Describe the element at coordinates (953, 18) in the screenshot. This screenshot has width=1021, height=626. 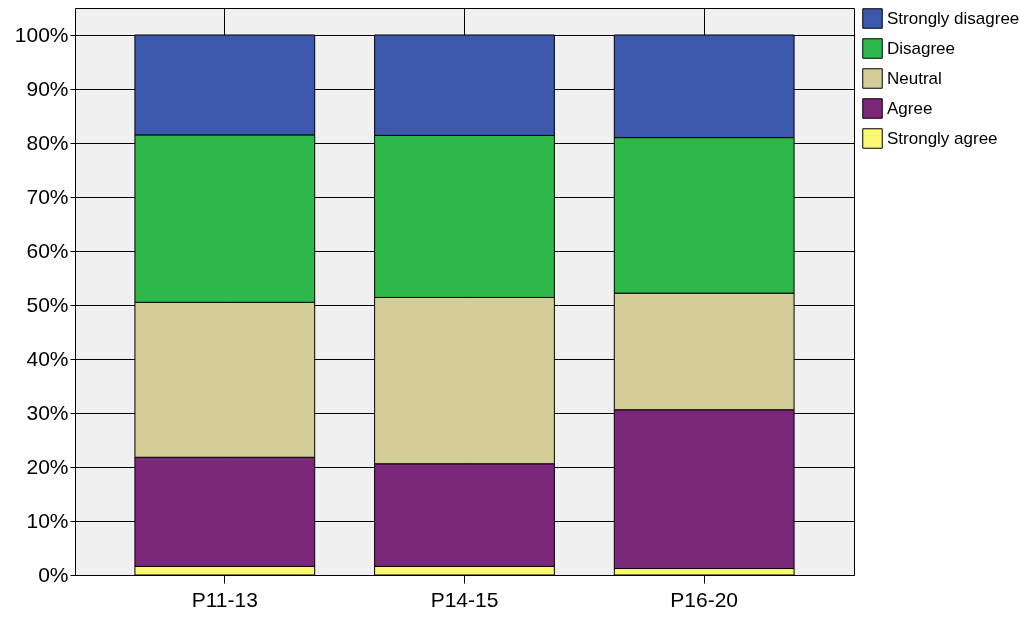
I see `legend-label: Strongly disagree` at that location.